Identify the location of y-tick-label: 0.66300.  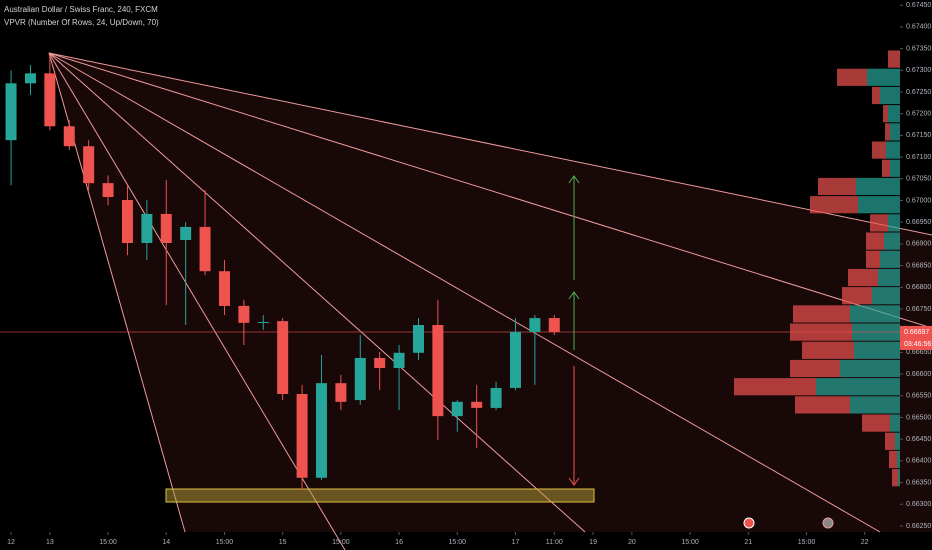
(918, 504).